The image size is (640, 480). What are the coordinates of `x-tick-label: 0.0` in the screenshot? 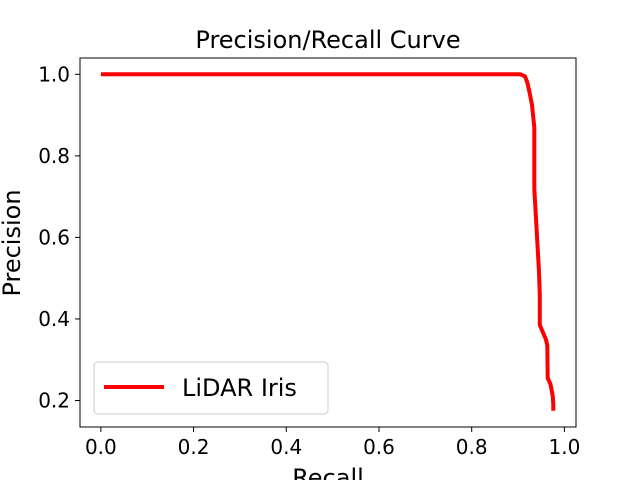 It's located at (101, 447).